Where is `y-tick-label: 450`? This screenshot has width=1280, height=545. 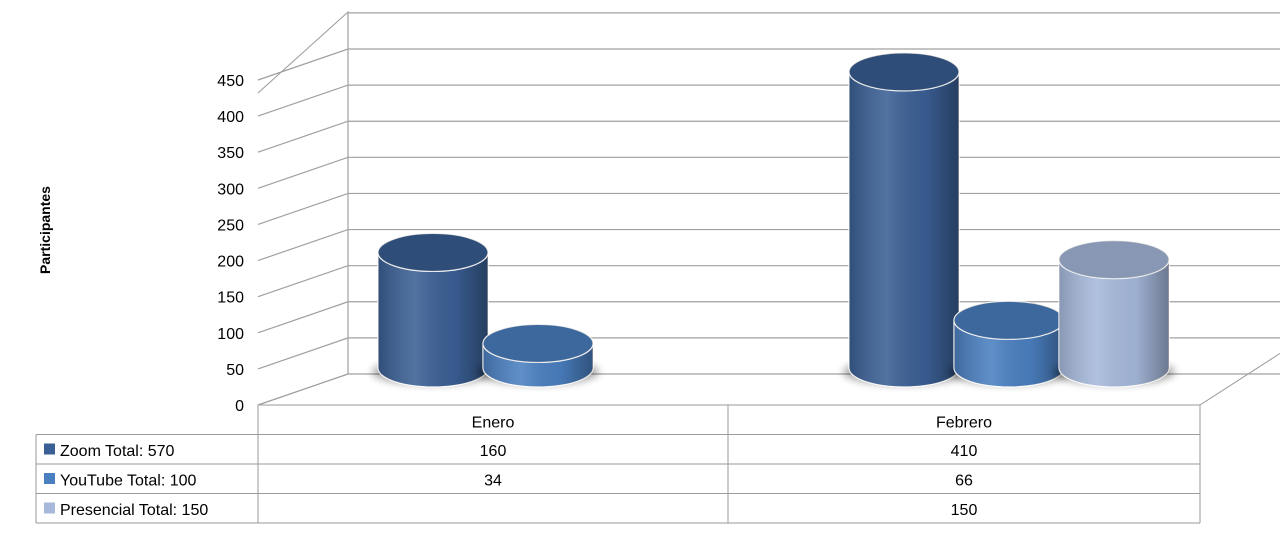
y-tick-label: 450 is located at coordinates (230, 81).